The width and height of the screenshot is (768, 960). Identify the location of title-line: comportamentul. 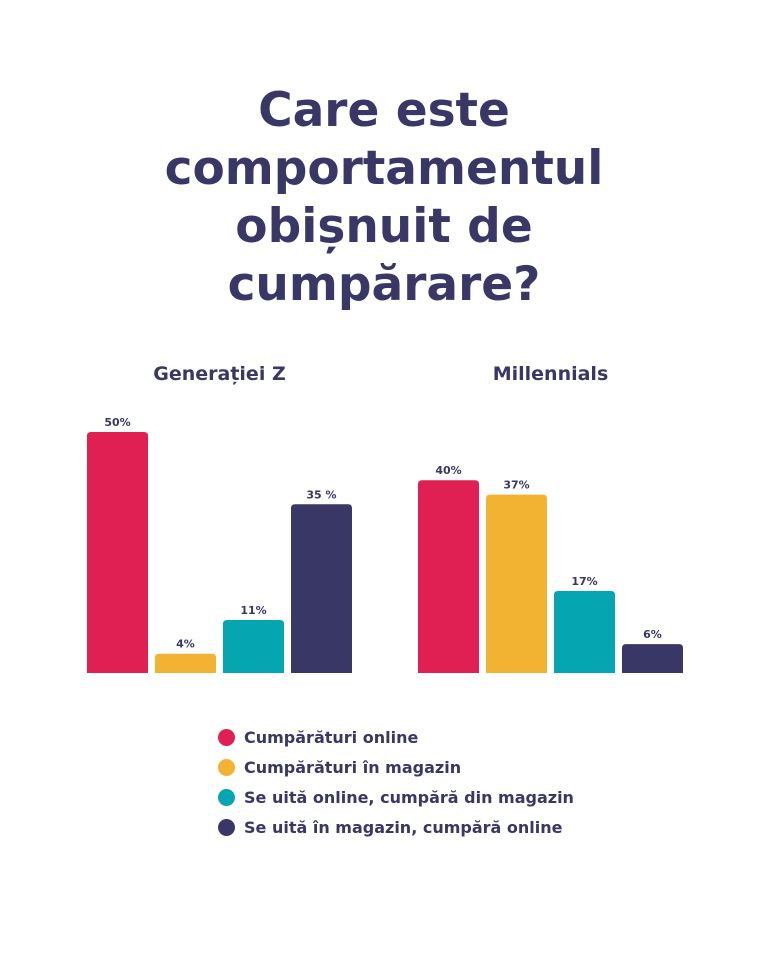
(384, 168).